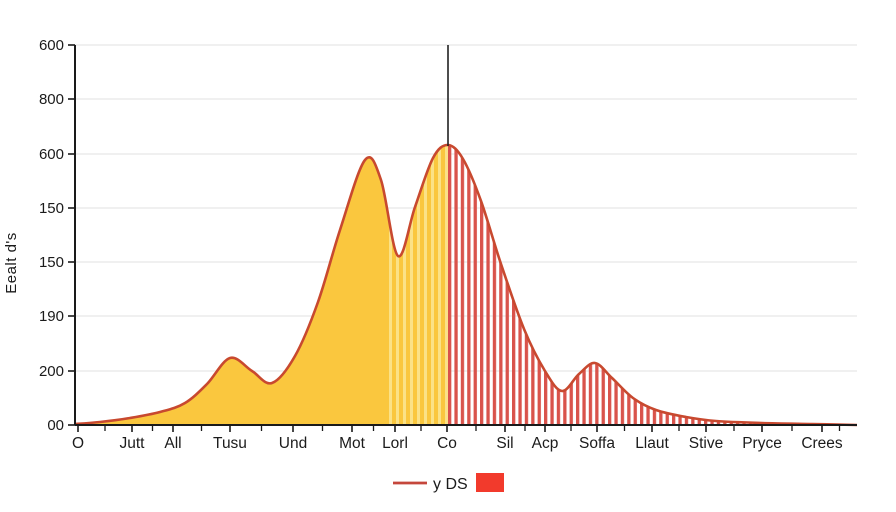 This screenshot has width=896, height=512. I want to click on x-tick-label: All, so click(172, 443).